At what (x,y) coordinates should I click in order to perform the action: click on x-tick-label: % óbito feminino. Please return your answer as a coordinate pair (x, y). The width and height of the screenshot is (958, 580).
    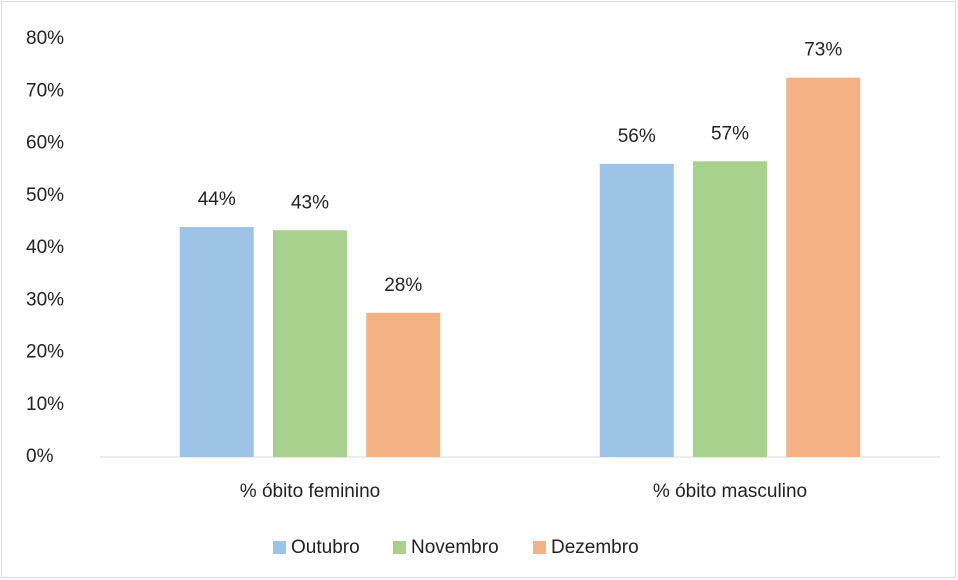
    Looking at the image, I should click on (310, 491).